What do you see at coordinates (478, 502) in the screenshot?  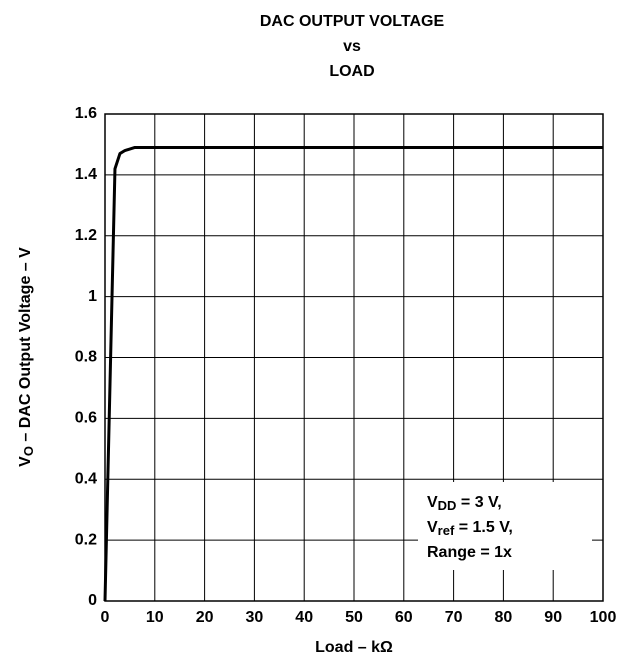 I see `annotation-rest: = 3 V,` at bounding box center [478, 502].